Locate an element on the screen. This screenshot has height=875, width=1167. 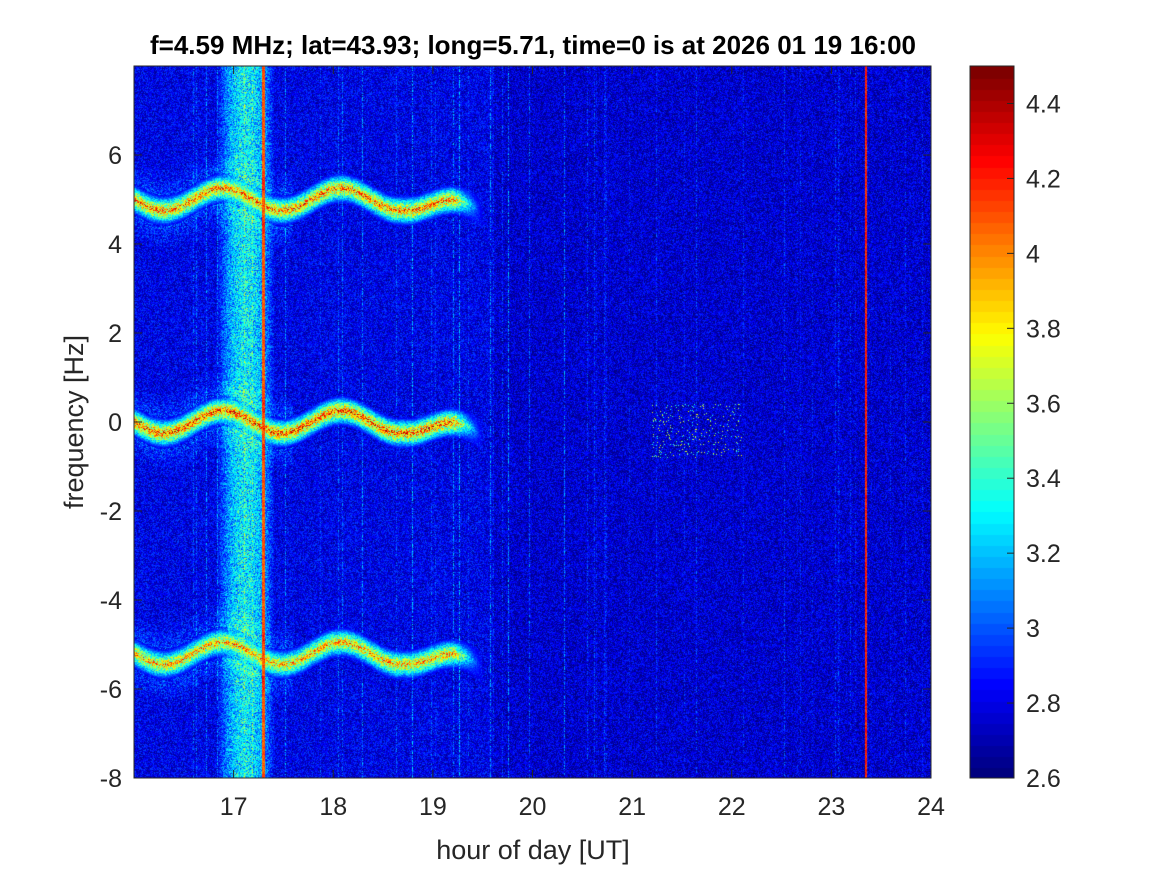
y-axis-label: frequency [Hz] is located at coordinates (74, 422).